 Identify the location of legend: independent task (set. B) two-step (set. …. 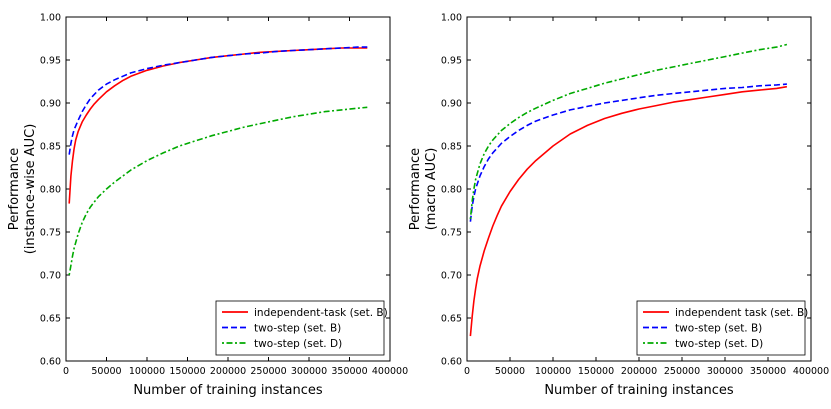
(722, 328).